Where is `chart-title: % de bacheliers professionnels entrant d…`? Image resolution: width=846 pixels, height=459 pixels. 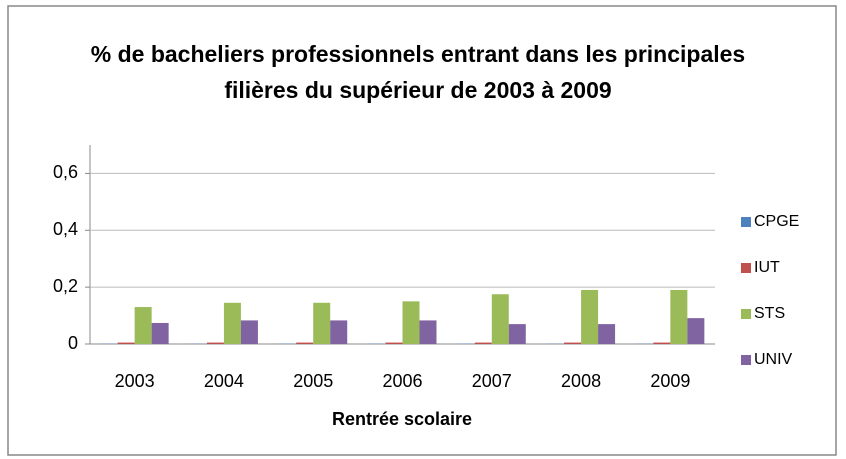
chart-title: % de bacheliers professionnels entrant d… is located at coordinates (418, 72).